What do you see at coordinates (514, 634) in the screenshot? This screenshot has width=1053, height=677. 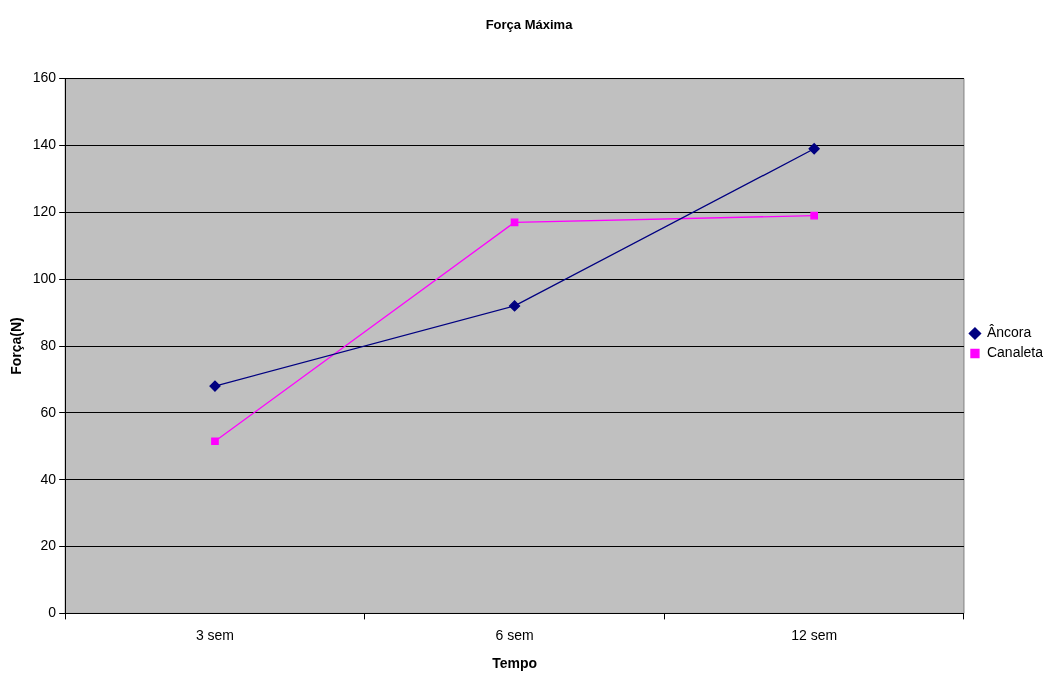 I see `x-tick-label: 6 sem` at bounding box center [514, 634].